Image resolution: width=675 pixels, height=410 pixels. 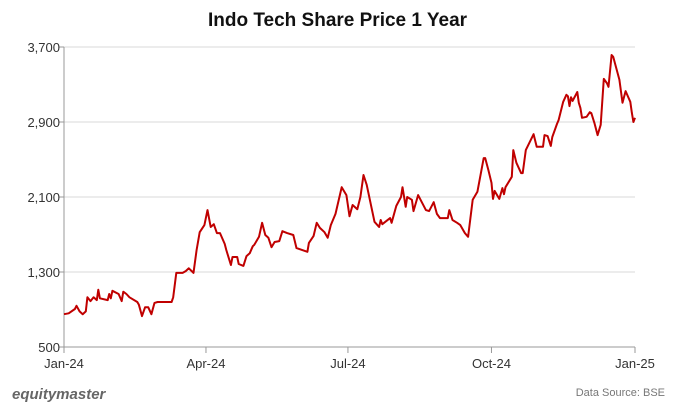 I want to click on data-source: Data Source: BSE, so click(x=620, y=393).